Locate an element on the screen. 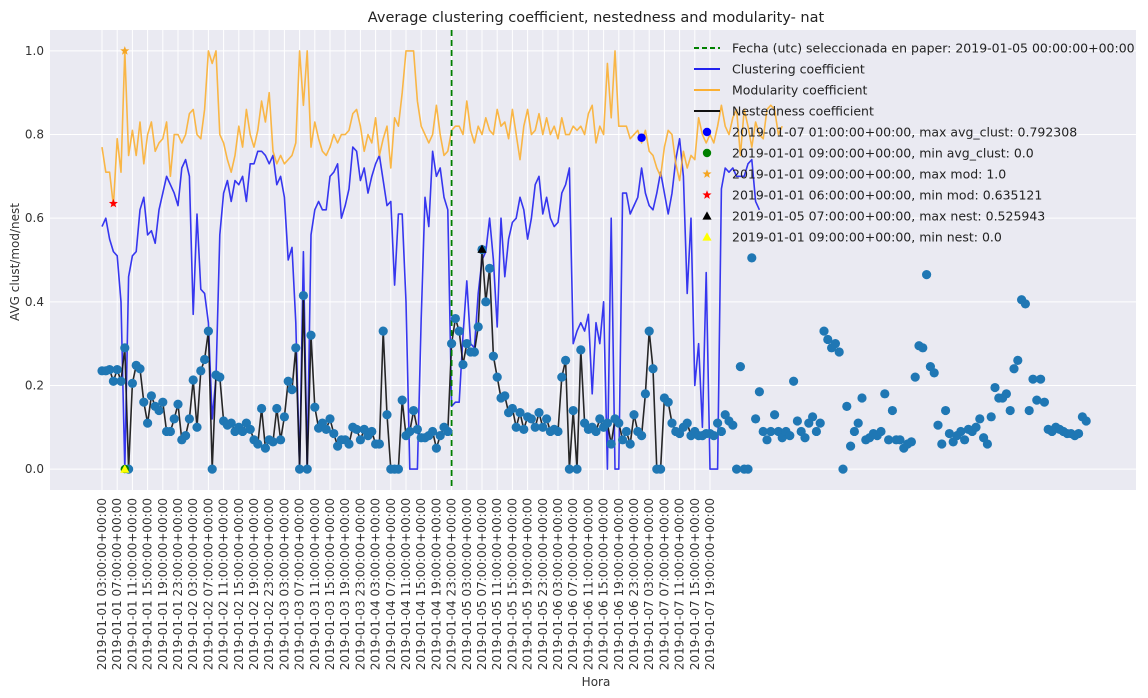 This screenshot has width=1148, height=698. x-tick-label: 2019-01-06 15:00:00+00:00 is located at coordinates (604, 584).